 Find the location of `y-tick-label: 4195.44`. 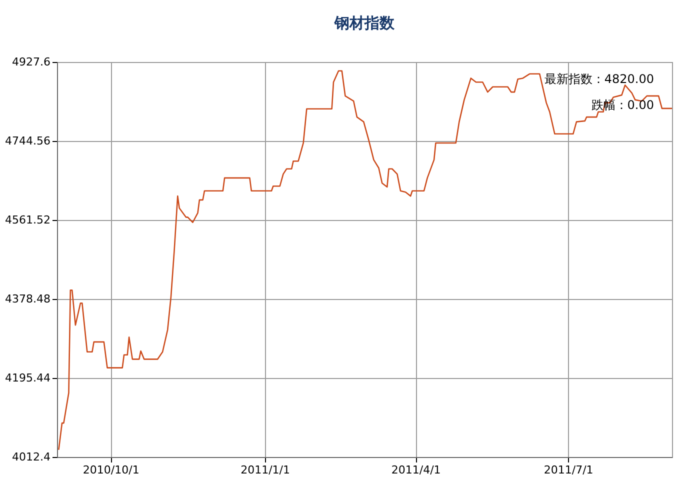

y-tick-label: 4195.44 is located at coordinates (27, 378).